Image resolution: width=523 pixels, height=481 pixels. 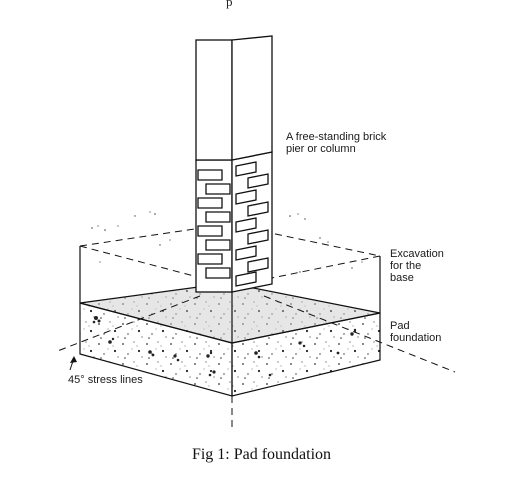 What do you see at coordinates (229, 4) in the screenshot?
I see `cropped-text-fragment: p` at bounding box center [229, 4].